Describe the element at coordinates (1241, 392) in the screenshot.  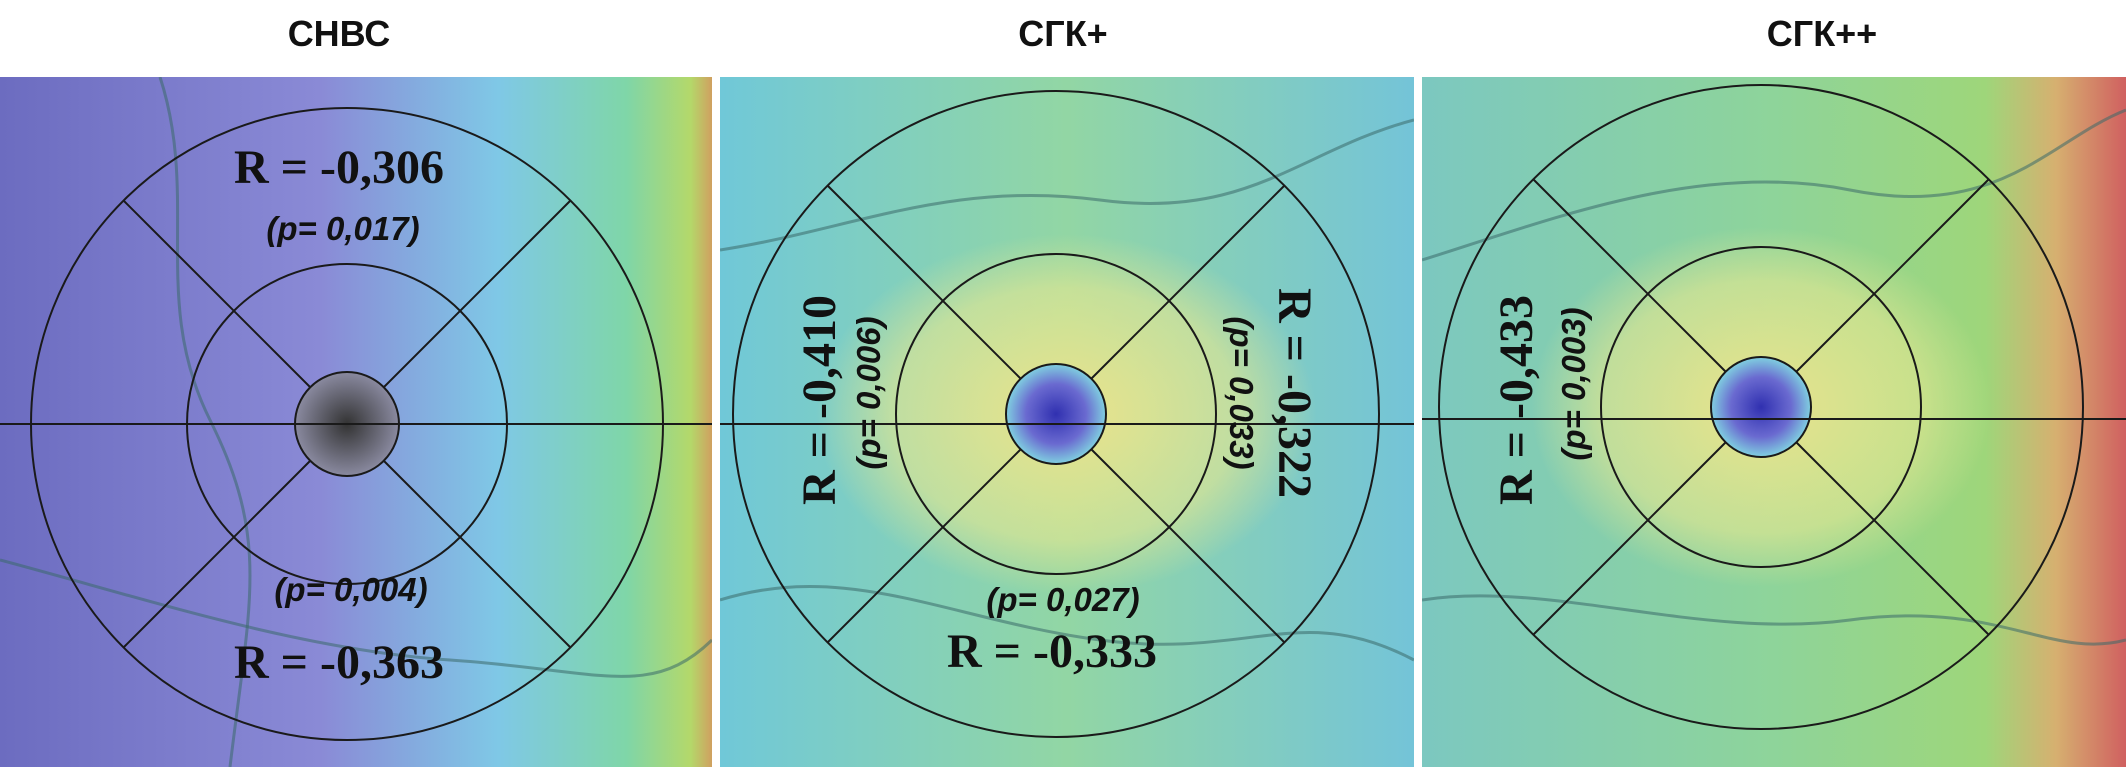
I see `p-value: (p= 0,033)` at that location.